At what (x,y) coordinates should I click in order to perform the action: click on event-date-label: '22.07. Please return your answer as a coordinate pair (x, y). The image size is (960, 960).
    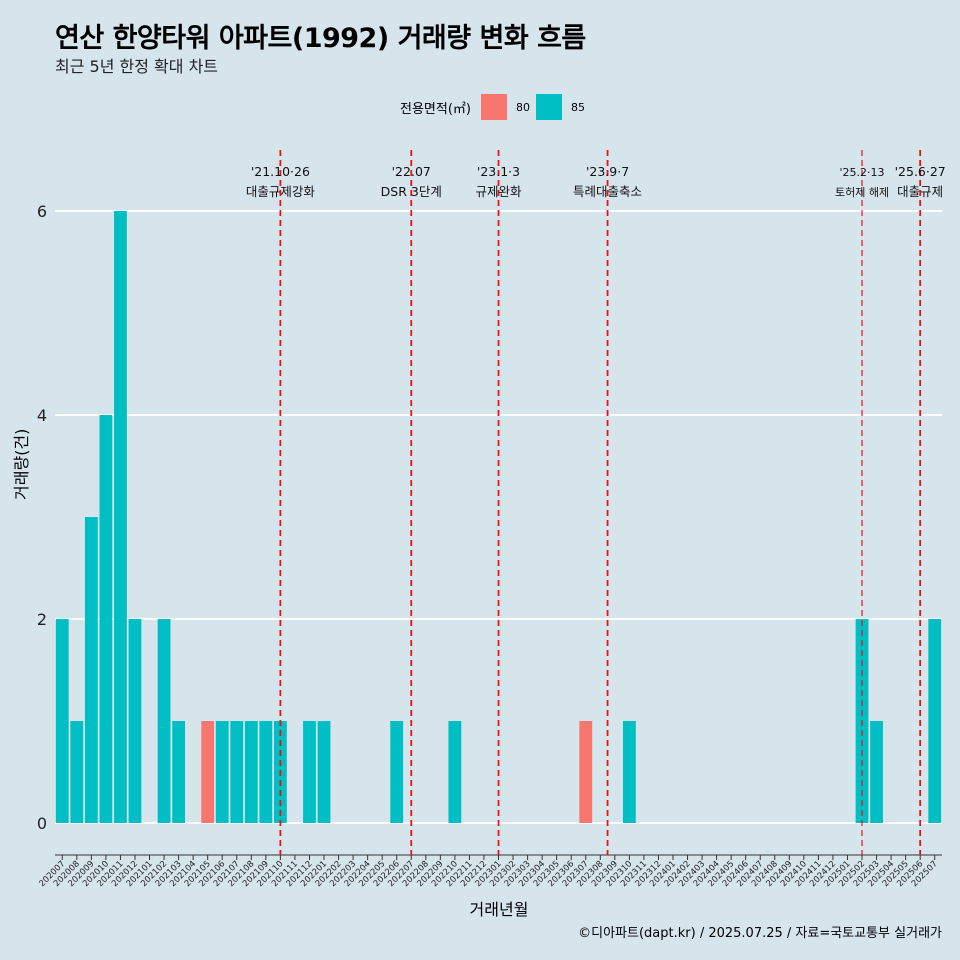
    Looking at the image, I should click on (411, 171).